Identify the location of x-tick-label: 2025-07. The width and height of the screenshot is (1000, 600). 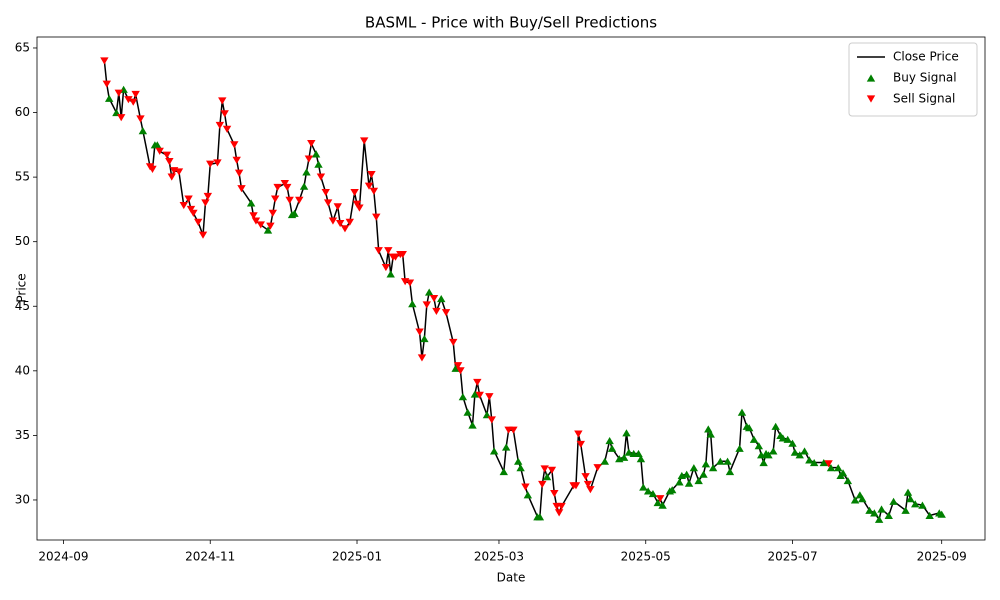
(792, 557).